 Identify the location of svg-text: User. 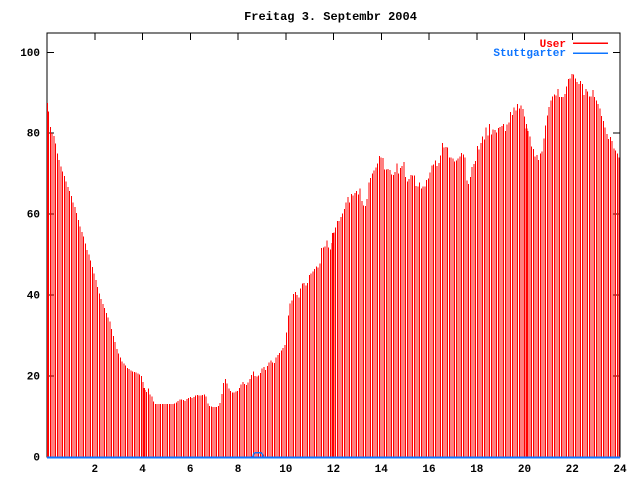
(553, 45).